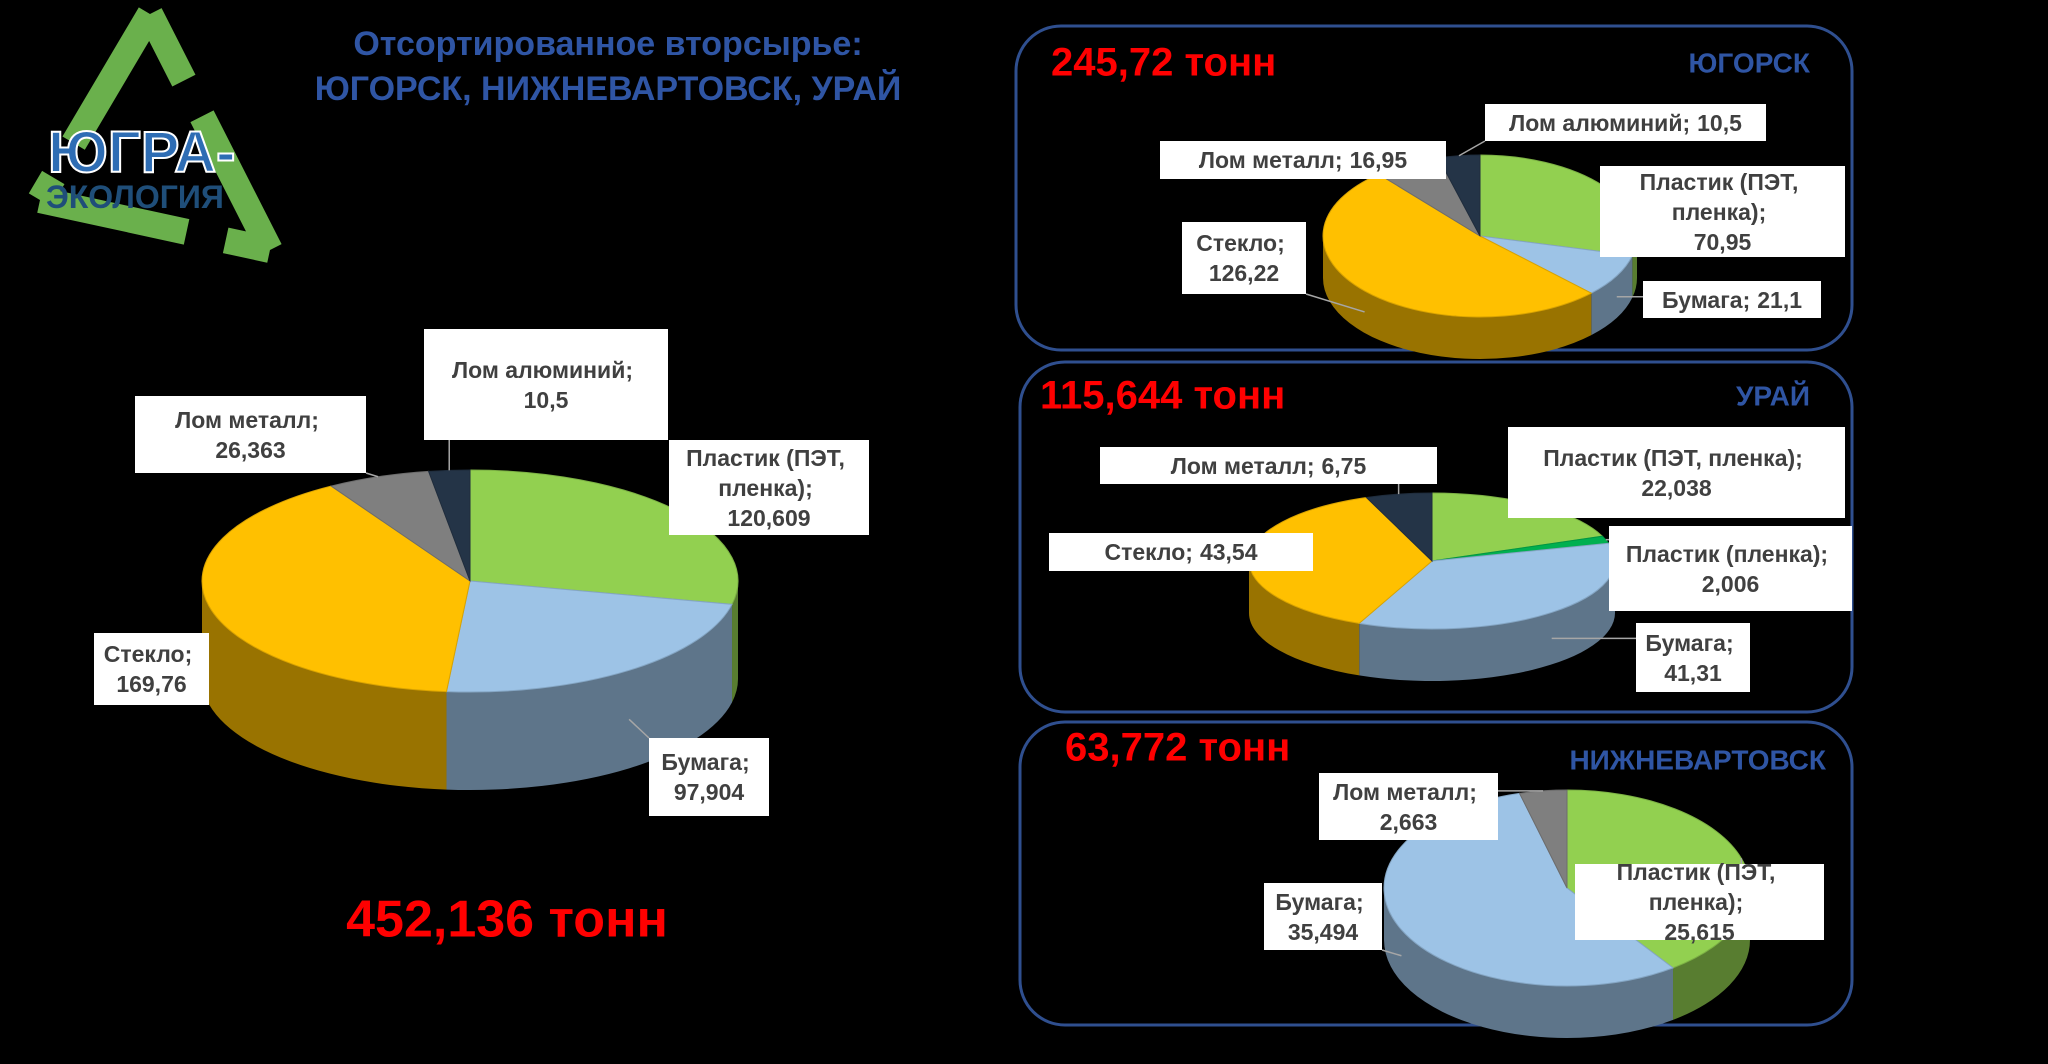 This screenshot has height=1064, width=2048. I want to click on data-label: Лом металл; 26,363, so click(250, 434).